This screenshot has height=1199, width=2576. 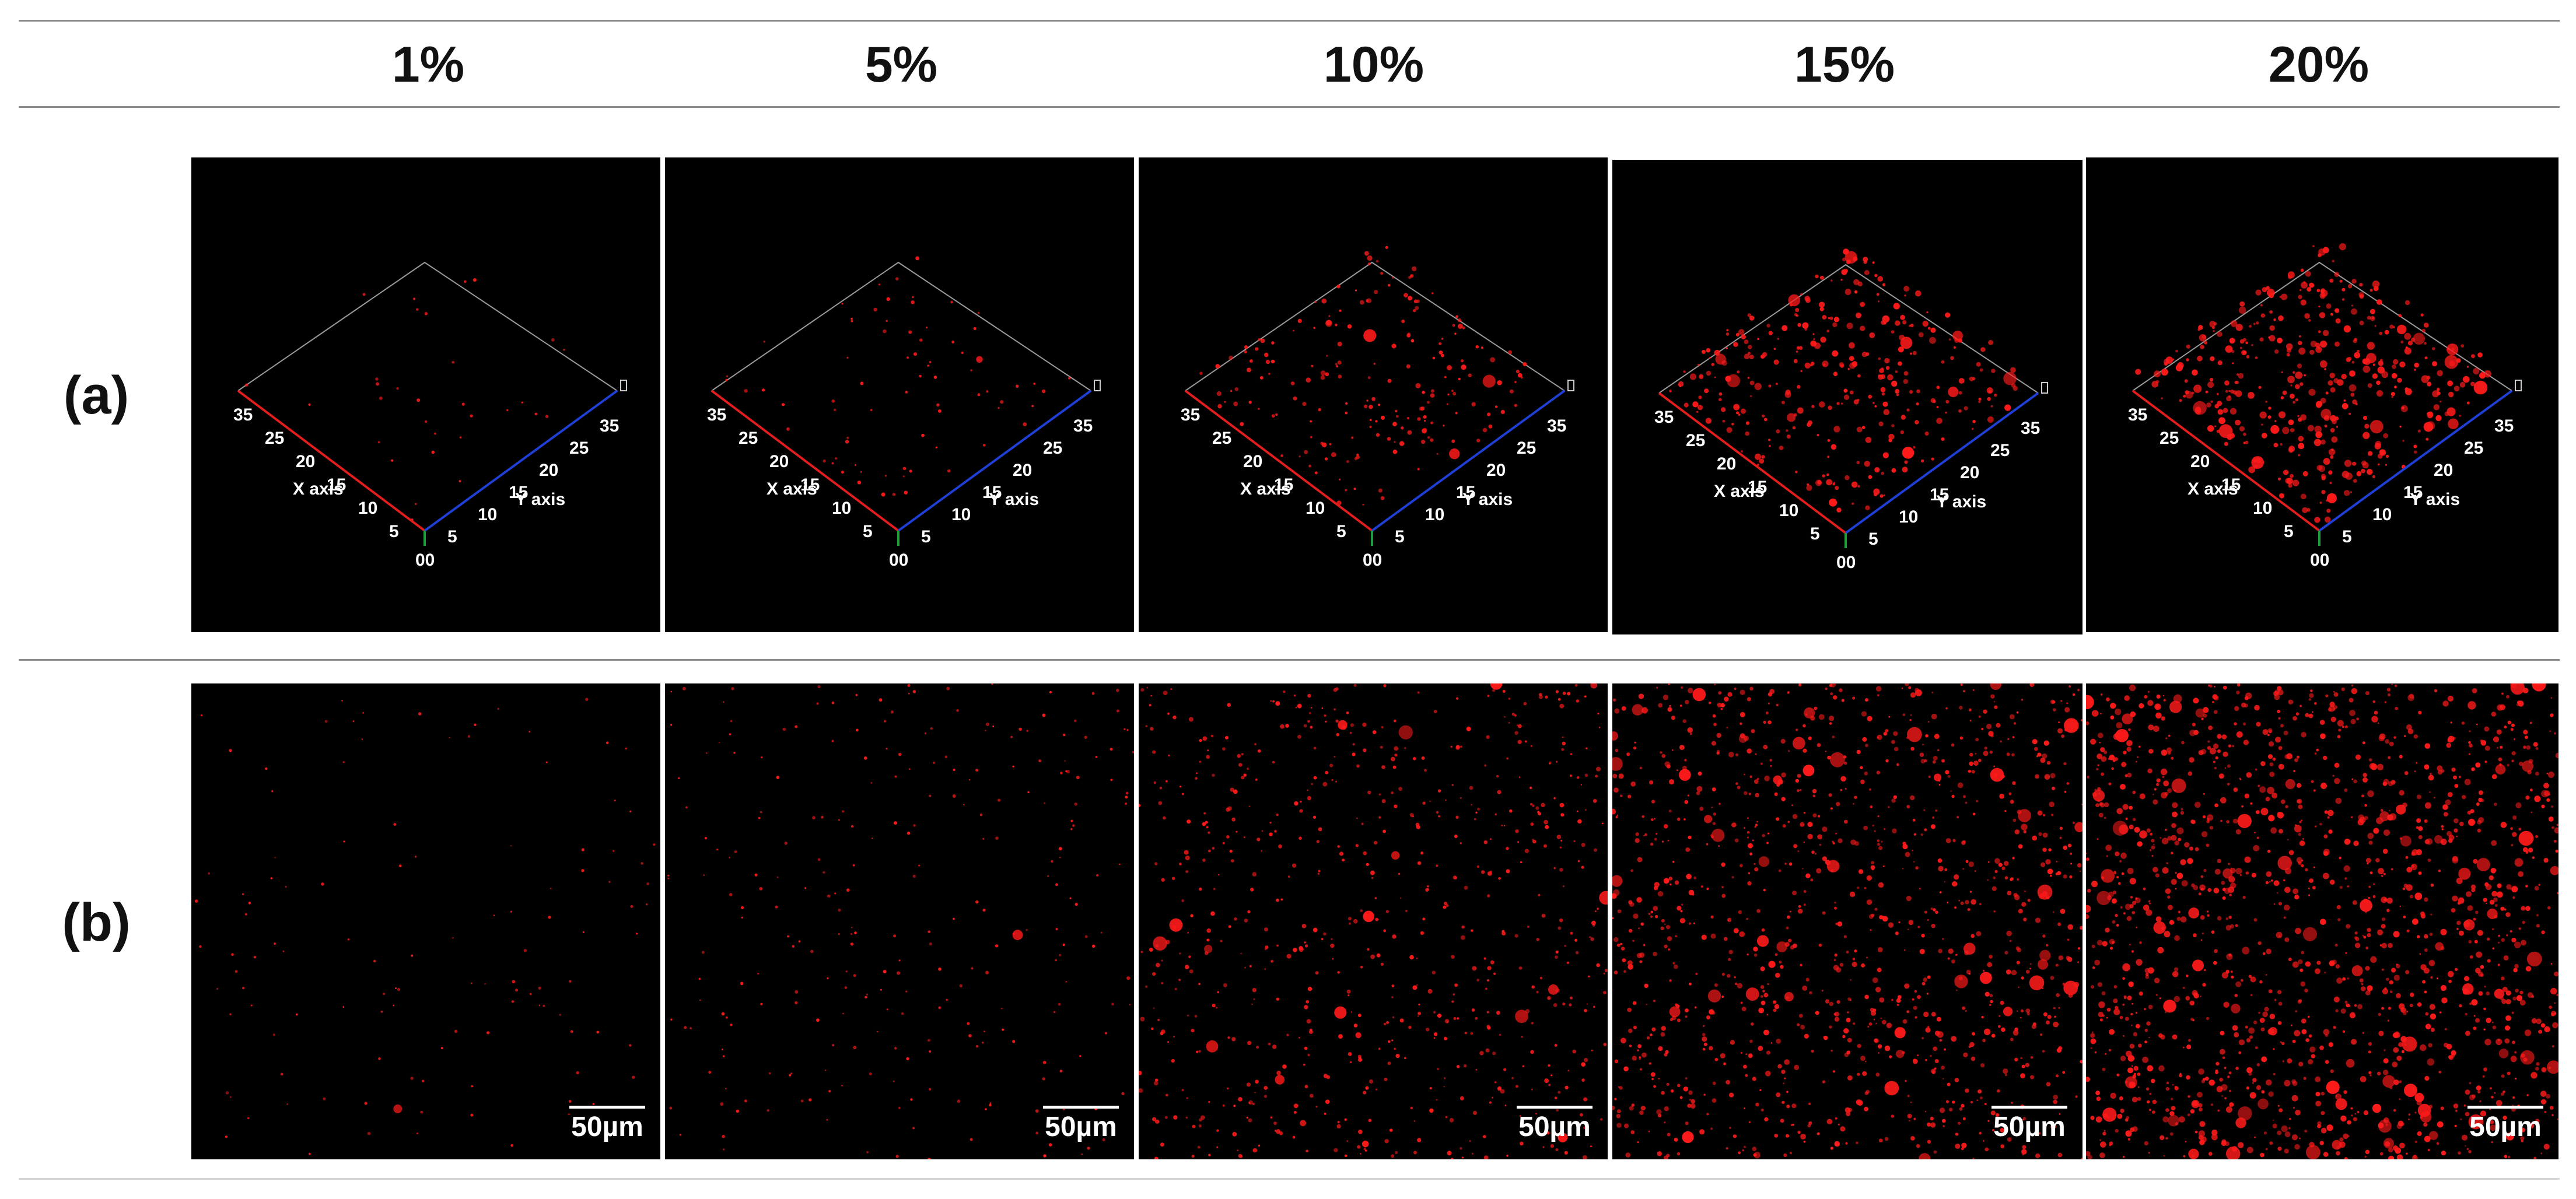 I want to click on render-3d-2: 35 25 20 15 10 5 5 10 15 20 25 35 00 X axis Y axis, so click(x=904, y=413).